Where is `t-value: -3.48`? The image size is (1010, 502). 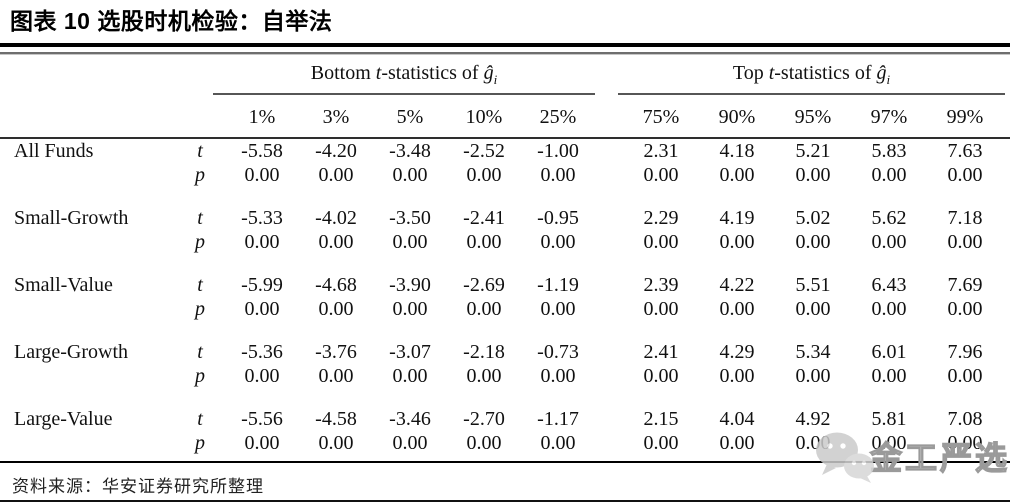 t-value: -3.48 is located at coordinates (410, 150).